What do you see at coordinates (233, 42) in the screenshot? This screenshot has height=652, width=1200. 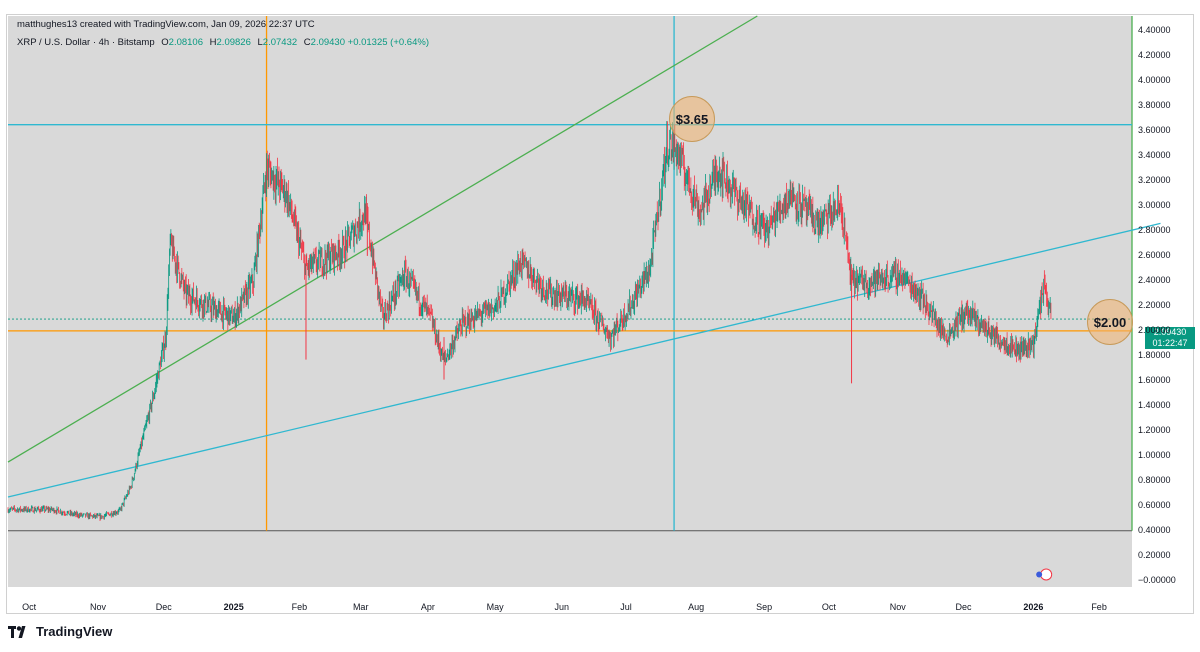 I see `high-value: 2.09826` at bounding box center [233, 42].